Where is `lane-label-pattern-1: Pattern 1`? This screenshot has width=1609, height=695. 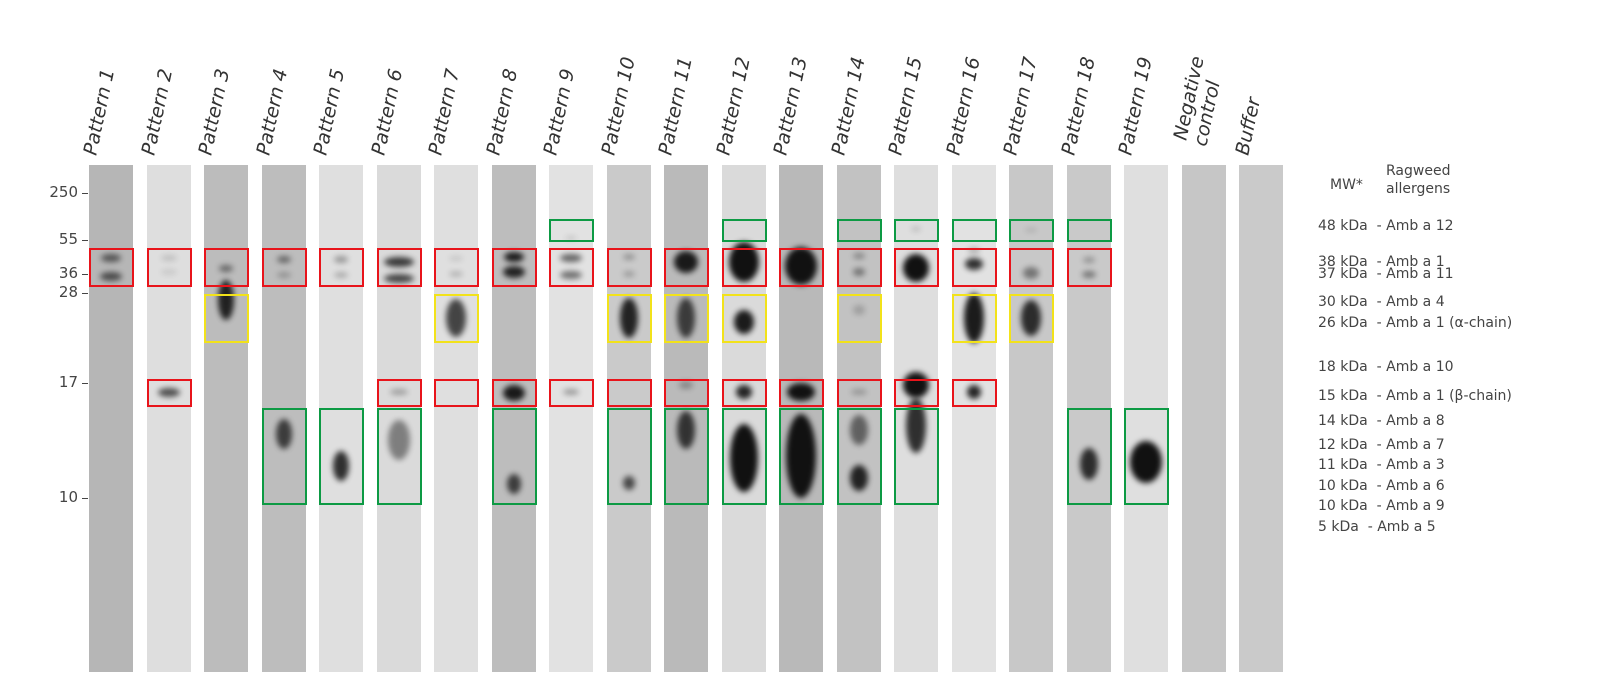 lane-label-pattern-1: Pattern 1 is located at coordinates (99, 112).